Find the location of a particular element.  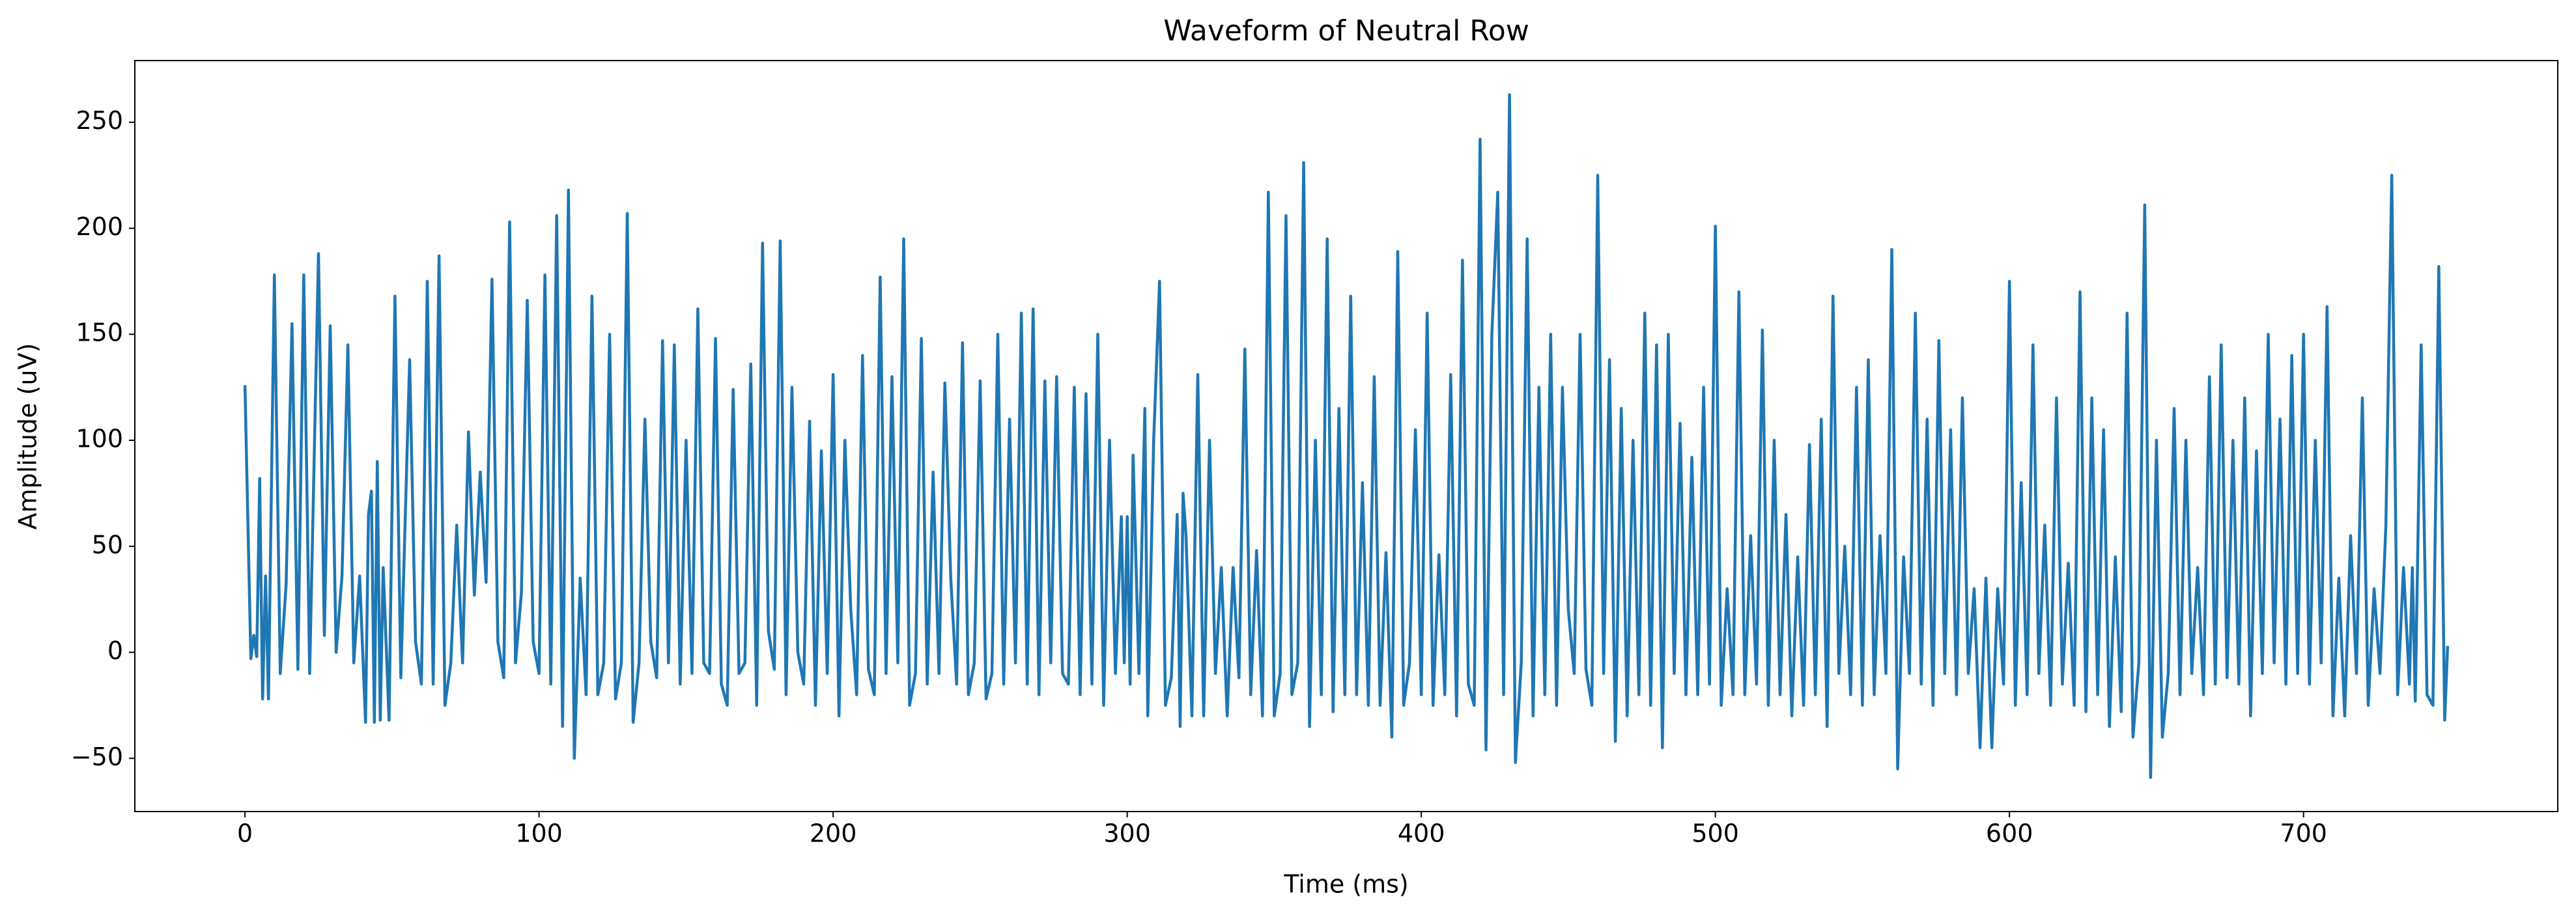

y-tick-label: 50 is located at coordinates (107, 545).